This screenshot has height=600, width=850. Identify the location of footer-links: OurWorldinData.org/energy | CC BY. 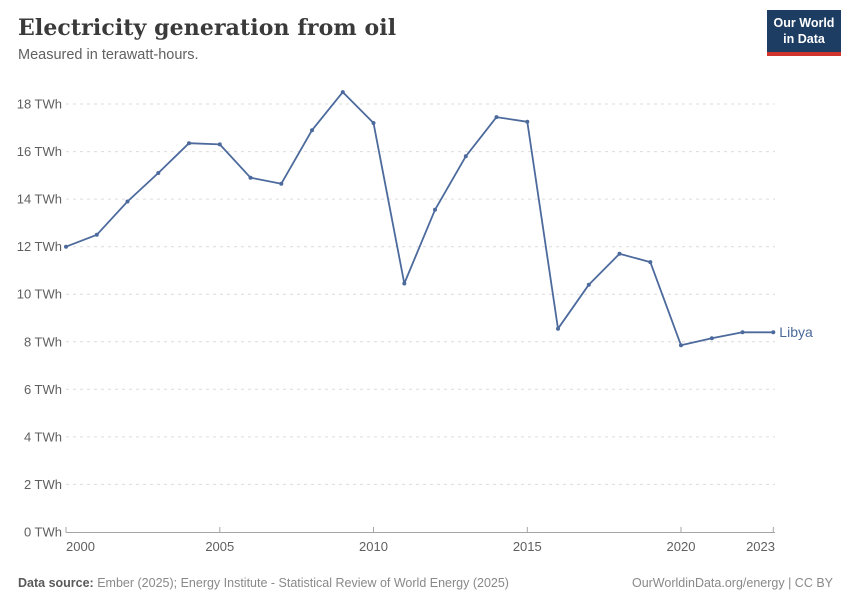
(732, 583).